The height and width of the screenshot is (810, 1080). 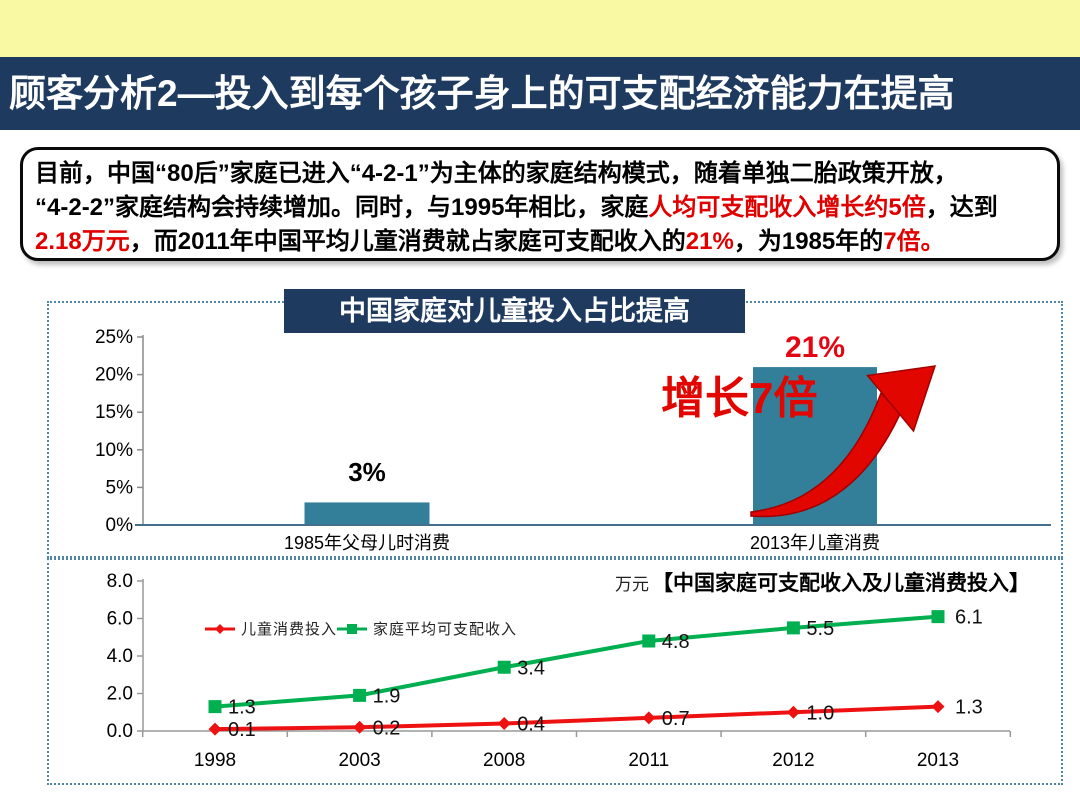 I want to click on legend-item: 儿童消费投入, so click(x=271, y=629).